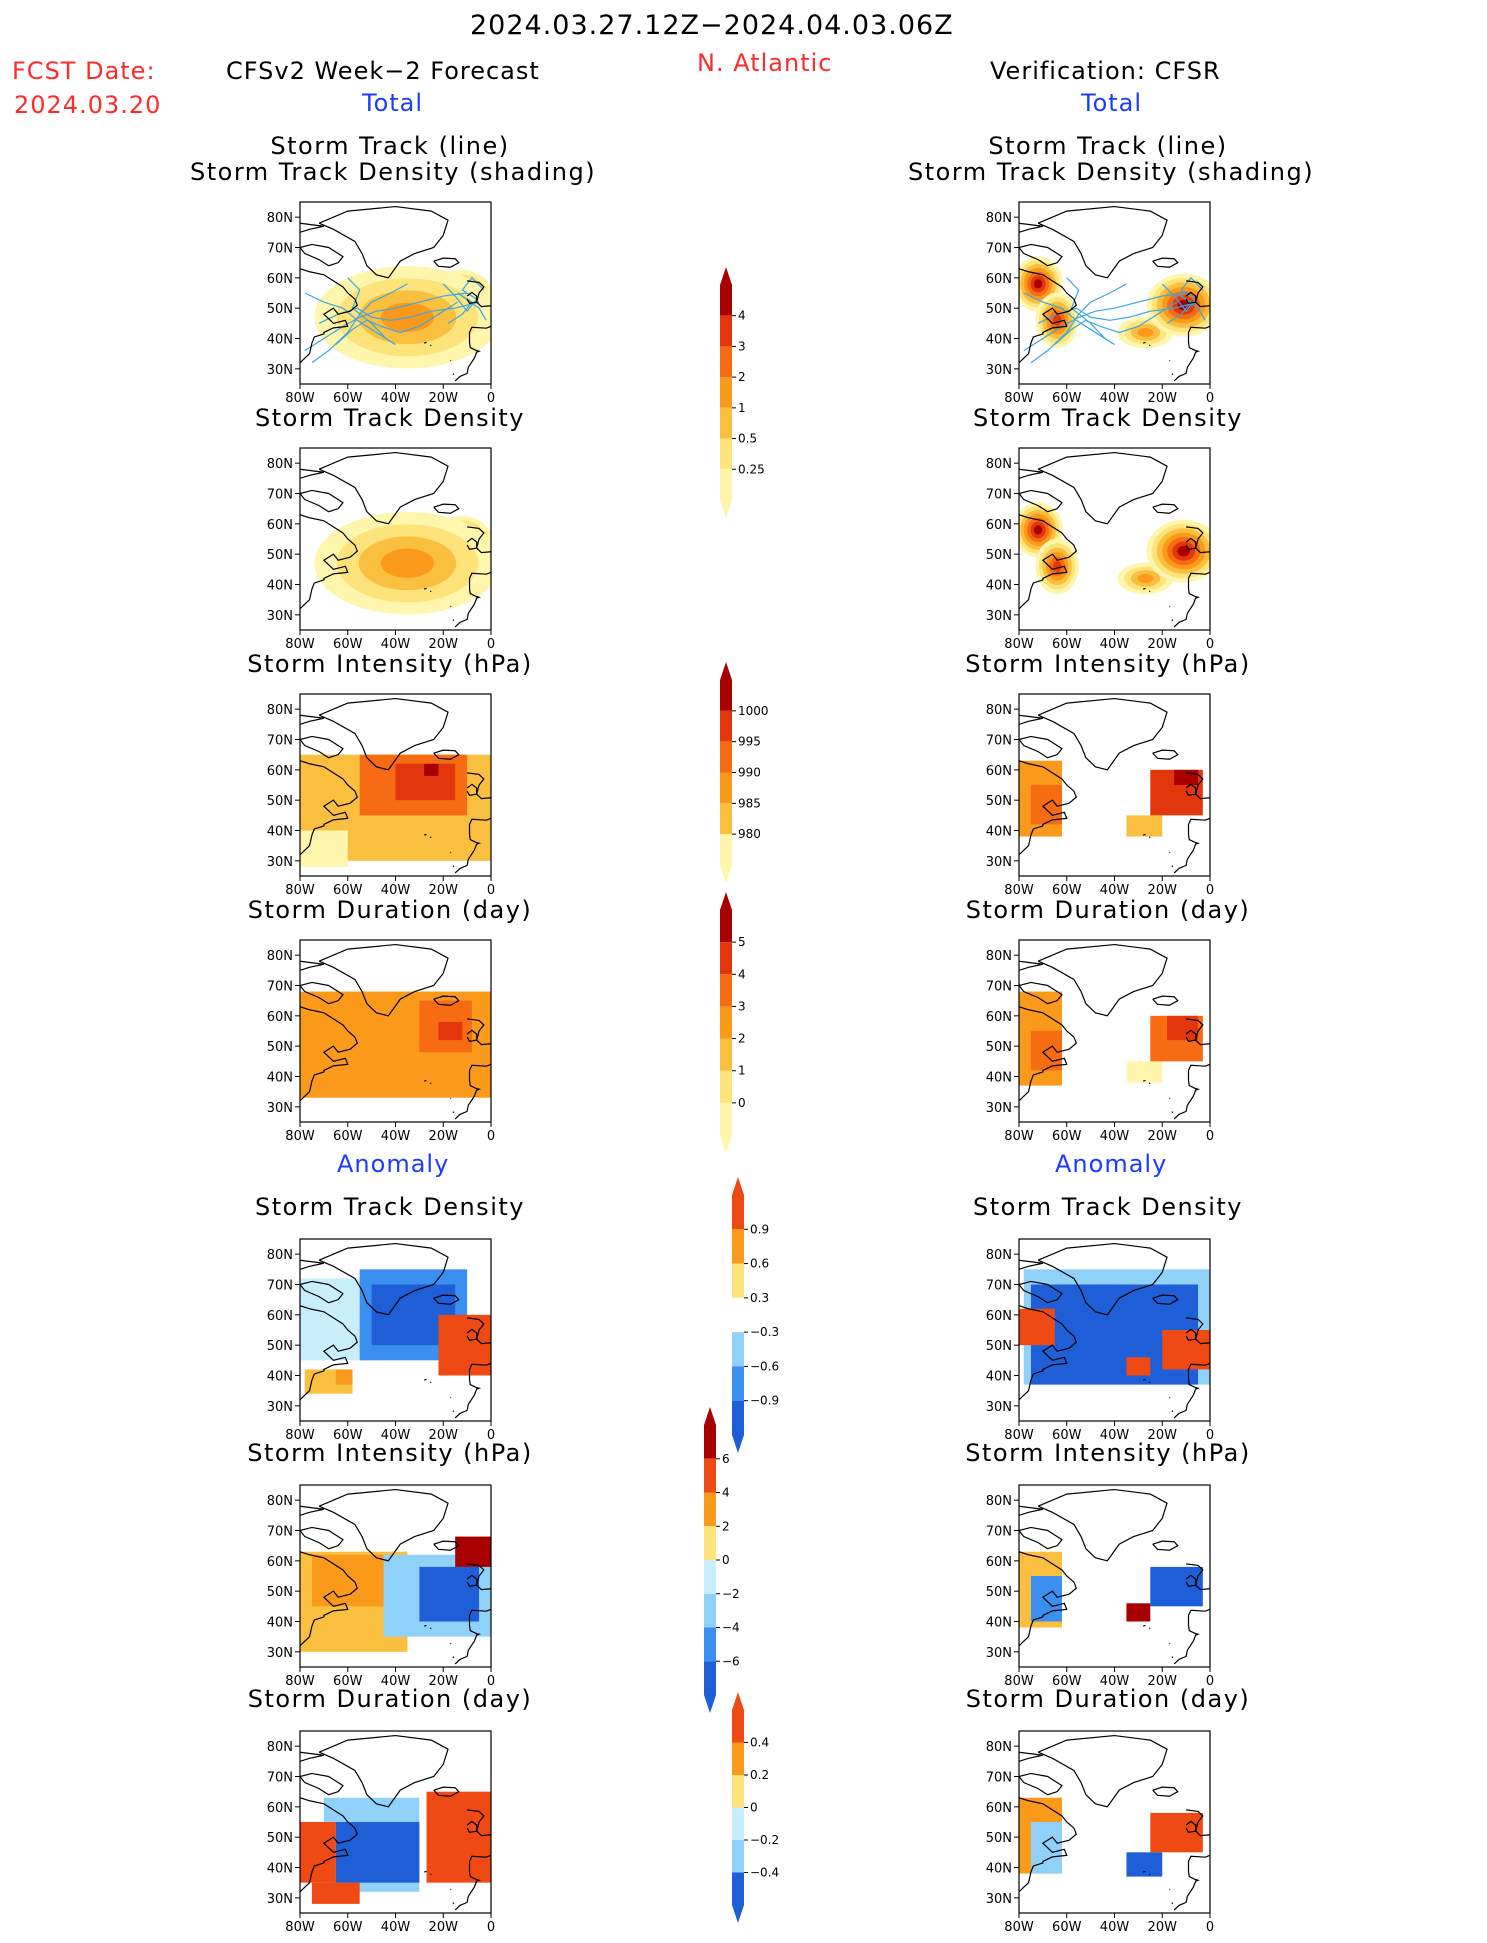 The height and width of the screenshot is (1943, 1487). I want to click on intensity-anomaly-colorbar-label: 2, so click(726, 1526).